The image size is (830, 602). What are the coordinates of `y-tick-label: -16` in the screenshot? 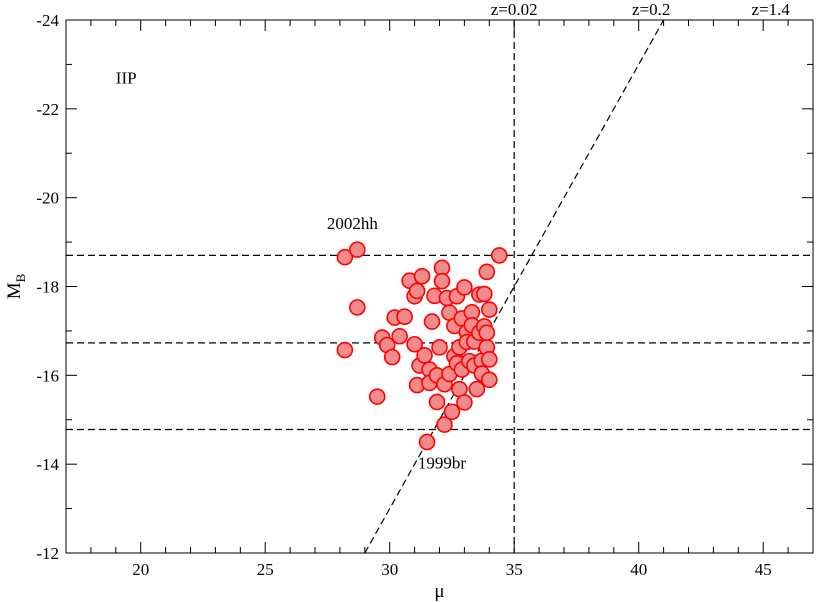 It's located at (47, 375).